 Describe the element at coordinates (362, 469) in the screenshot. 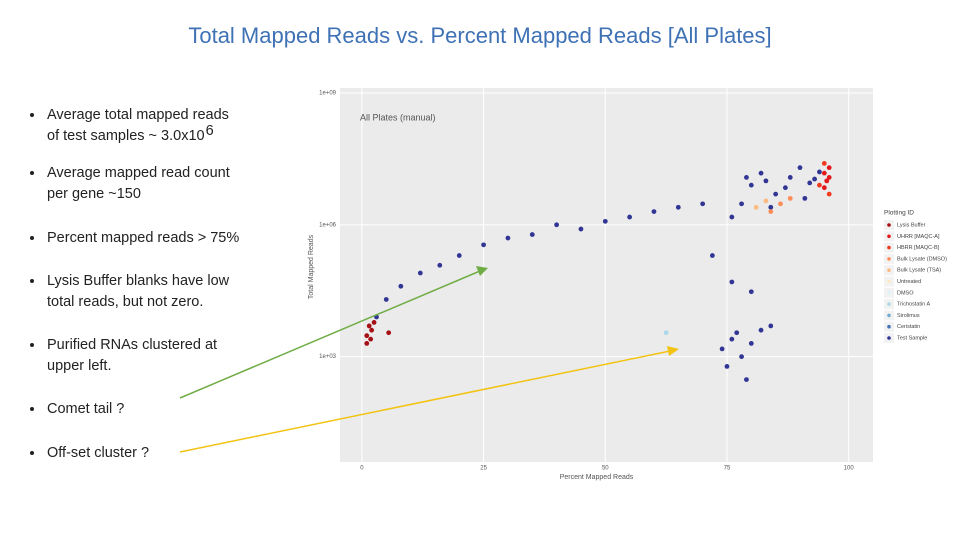

I see `x-tick-label: 0` at that location.